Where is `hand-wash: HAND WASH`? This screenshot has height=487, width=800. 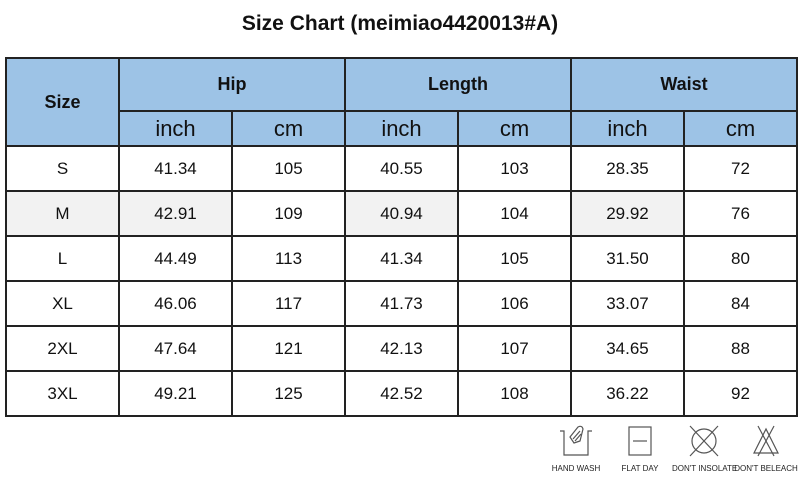 hand-wash: HAND WASH is located at coordinates (576, 448).